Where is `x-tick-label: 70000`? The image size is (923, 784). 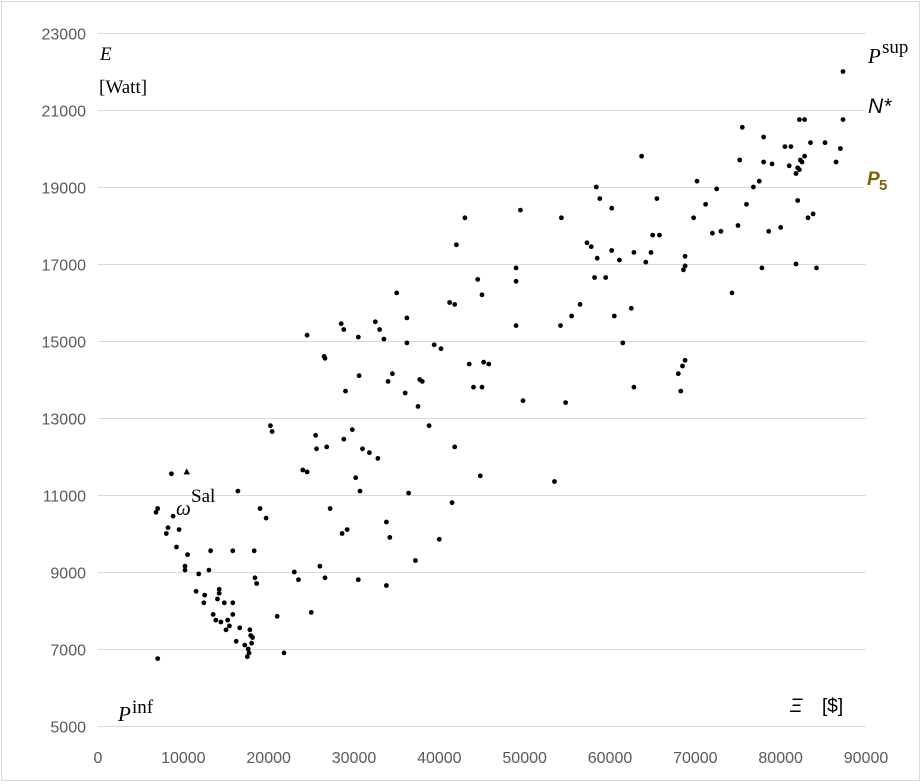 x-tick-label: 70000 is located at coordinates (695, 758).